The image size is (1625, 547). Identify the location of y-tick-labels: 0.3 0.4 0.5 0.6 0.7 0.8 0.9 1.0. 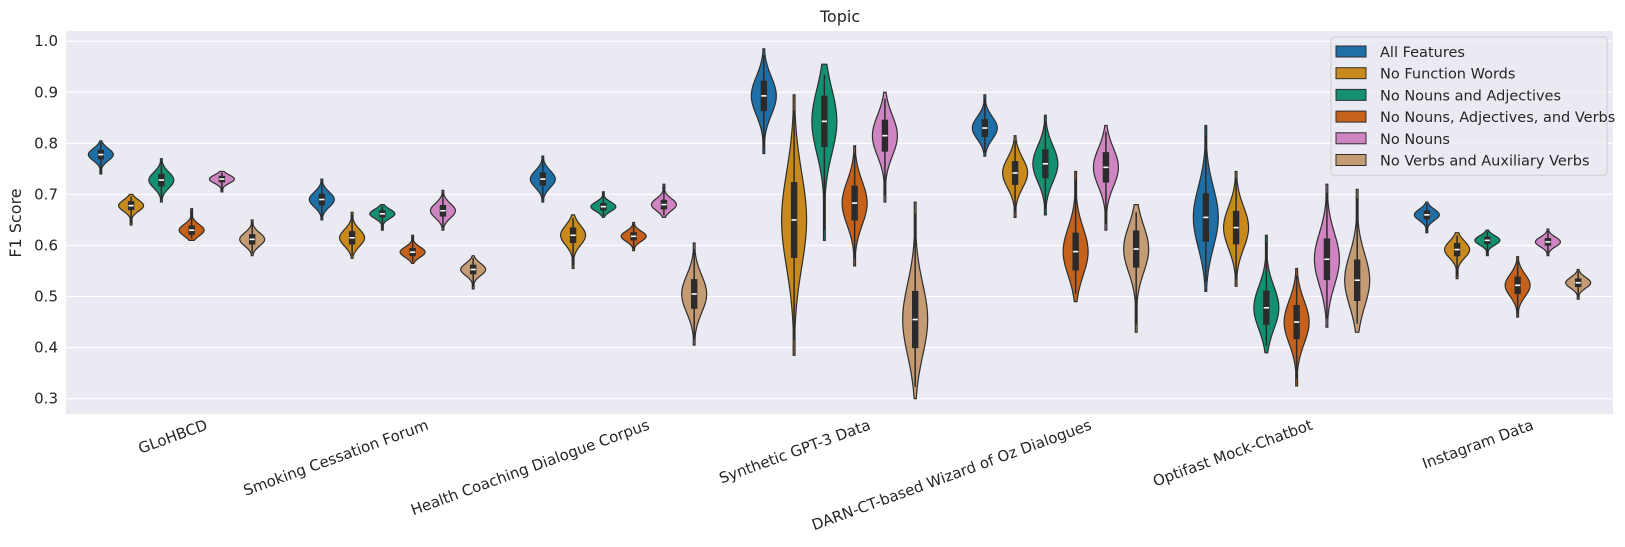
(46, 219).